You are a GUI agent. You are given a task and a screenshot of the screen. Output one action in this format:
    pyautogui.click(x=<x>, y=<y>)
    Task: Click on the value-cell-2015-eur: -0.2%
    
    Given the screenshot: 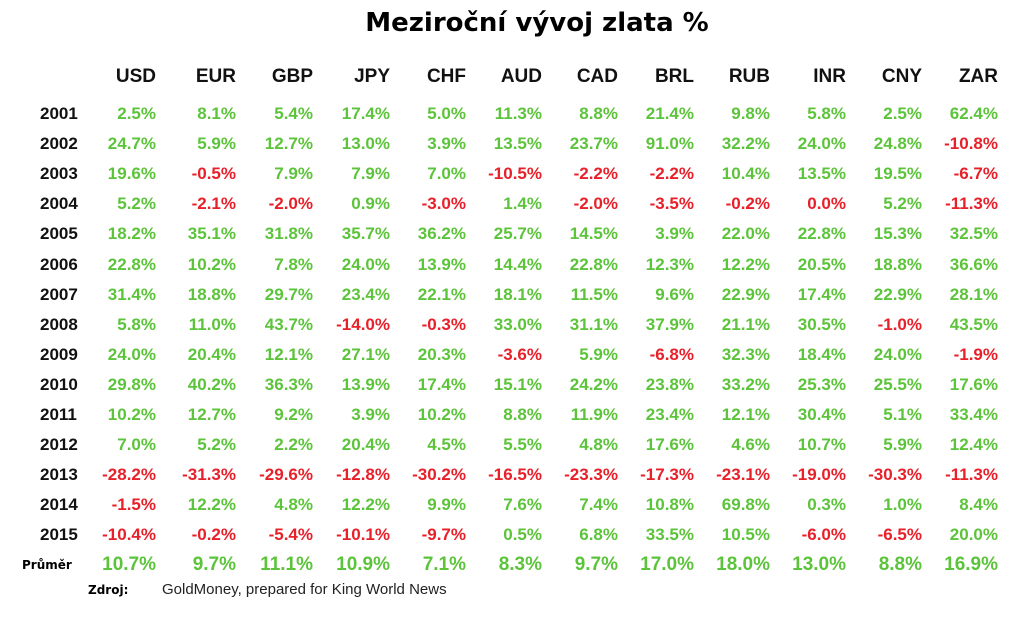 What is the action you would take?
    pyautogui.click(x=213, y=535)
    